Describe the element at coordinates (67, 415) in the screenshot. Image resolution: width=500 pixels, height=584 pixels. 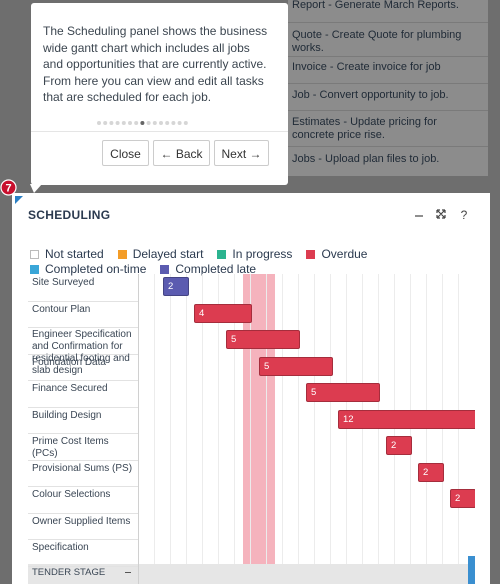
I see `task-name: Building Design` at that location.